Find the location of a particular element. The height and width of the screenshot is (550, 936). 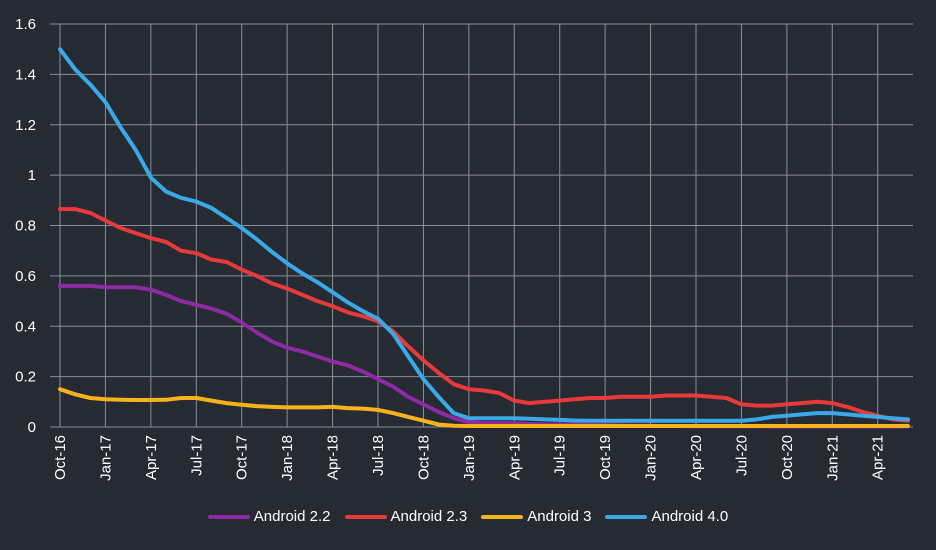

legend-label: Android 4.0 is located at coordinates (690, 516).